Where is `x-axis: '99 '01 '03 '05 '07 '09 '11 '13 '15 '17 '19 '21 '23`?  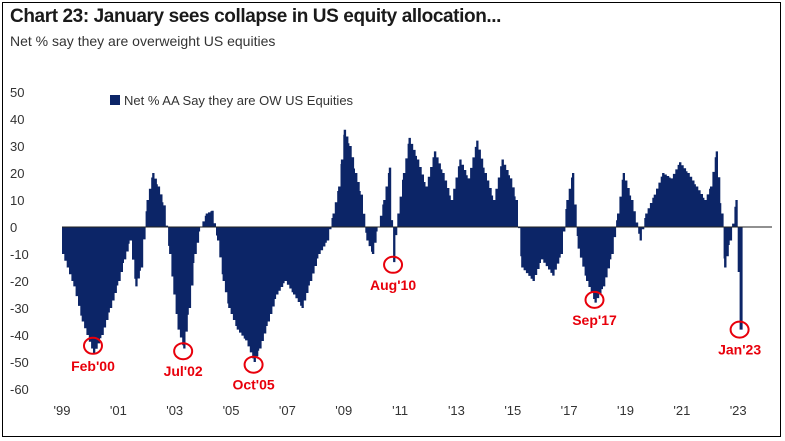 x-axis: '99 '01 '03 '05 '07 '09 '11 '13 '15 '17 '19 '21 '23 is located at coordinates (400, 410).